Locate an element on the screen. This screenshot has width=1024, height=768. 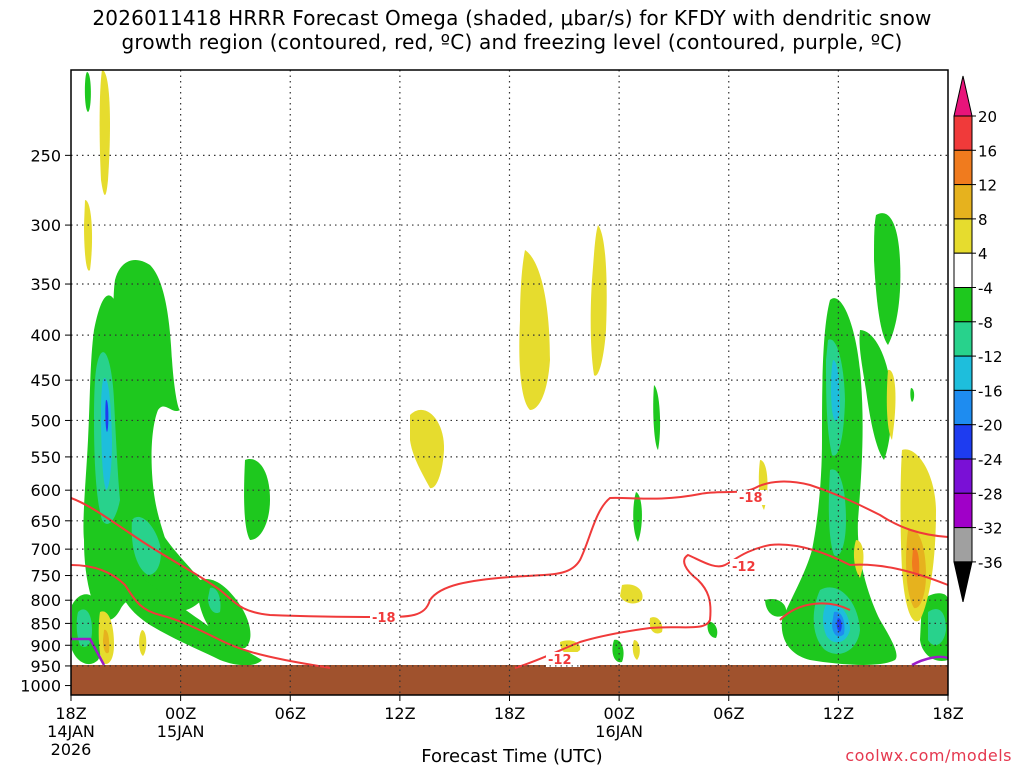
y-tick-label: 600 is located at coordinates (45, 490).